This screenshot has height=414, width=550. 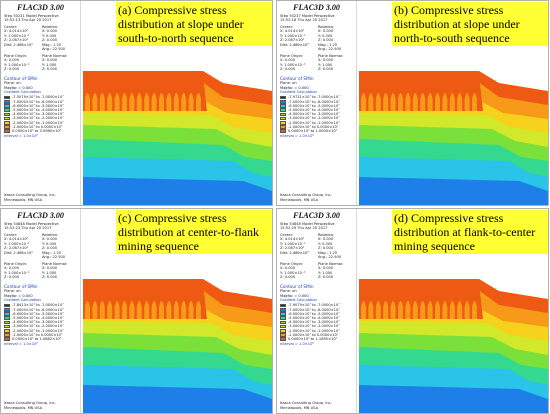 What do you see at coordinates (51, 44) in the screenshot?
I see `param-mag: Mag.: 1.25` at bounding box center [51, 44].